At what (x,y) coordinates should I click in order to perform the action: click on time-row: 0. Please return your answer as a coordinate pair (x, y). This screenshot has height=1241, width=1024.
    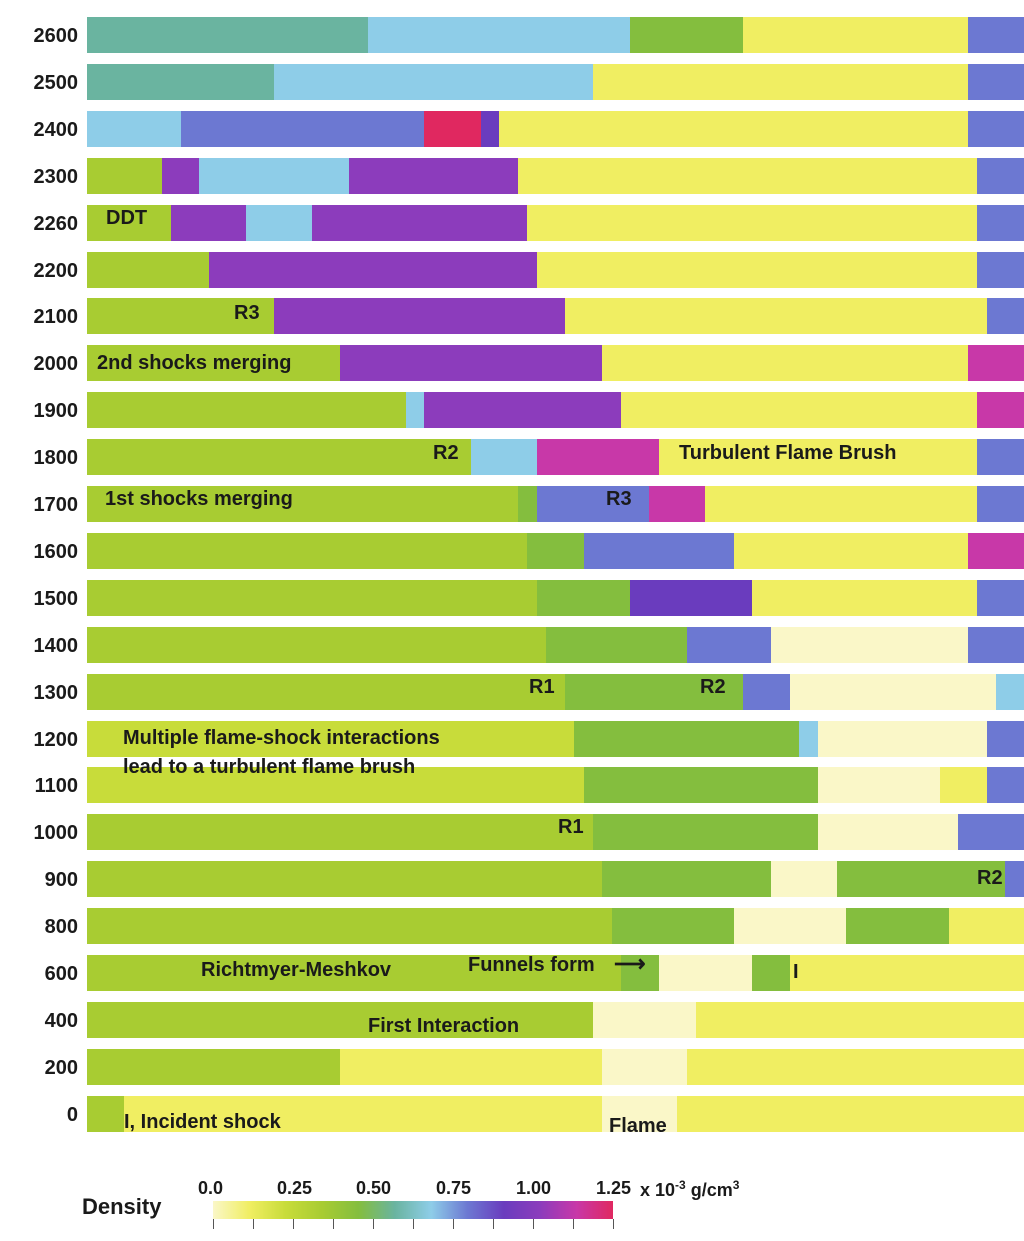
    Looking at the image, I should click on (512, 1114).